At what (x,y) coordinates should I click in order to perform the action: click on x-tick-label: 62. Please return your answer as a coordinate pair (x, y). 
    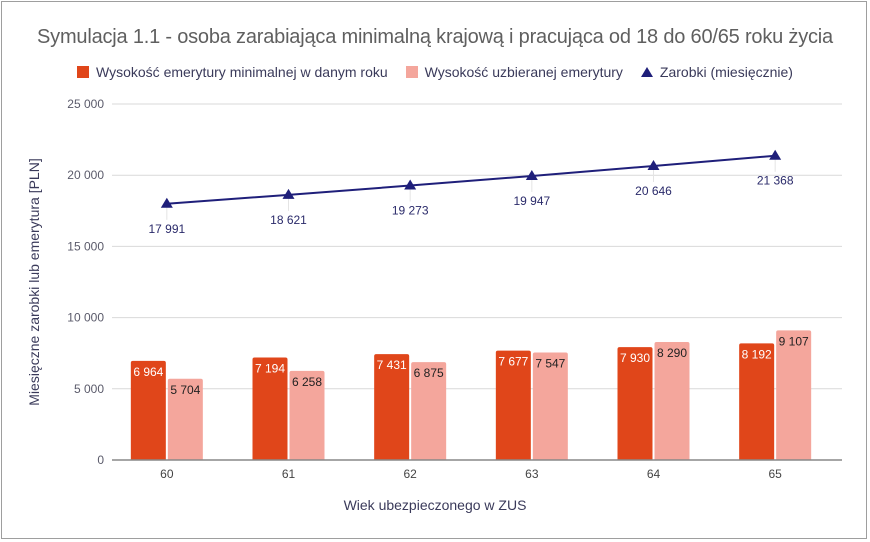
    Looking at the image, I should click on (410, 474).